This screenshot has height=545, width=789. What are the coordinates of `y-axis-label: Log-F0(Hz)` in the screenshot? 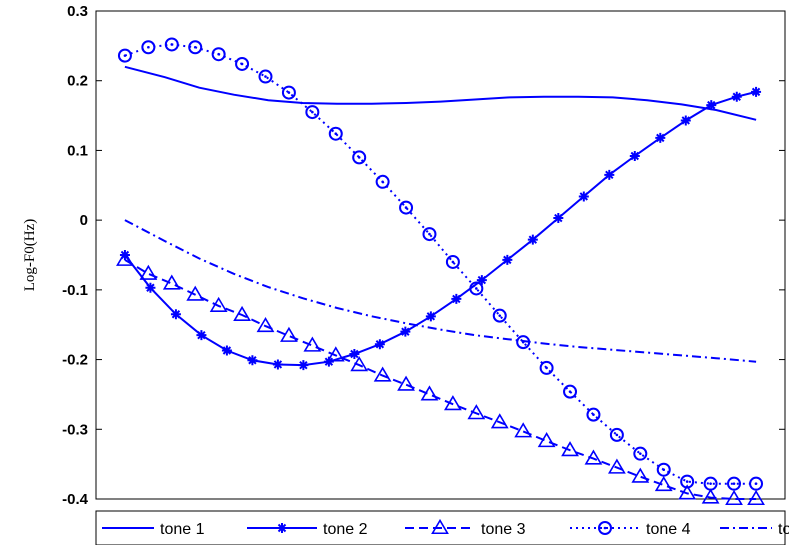 It's located at (30, 255).